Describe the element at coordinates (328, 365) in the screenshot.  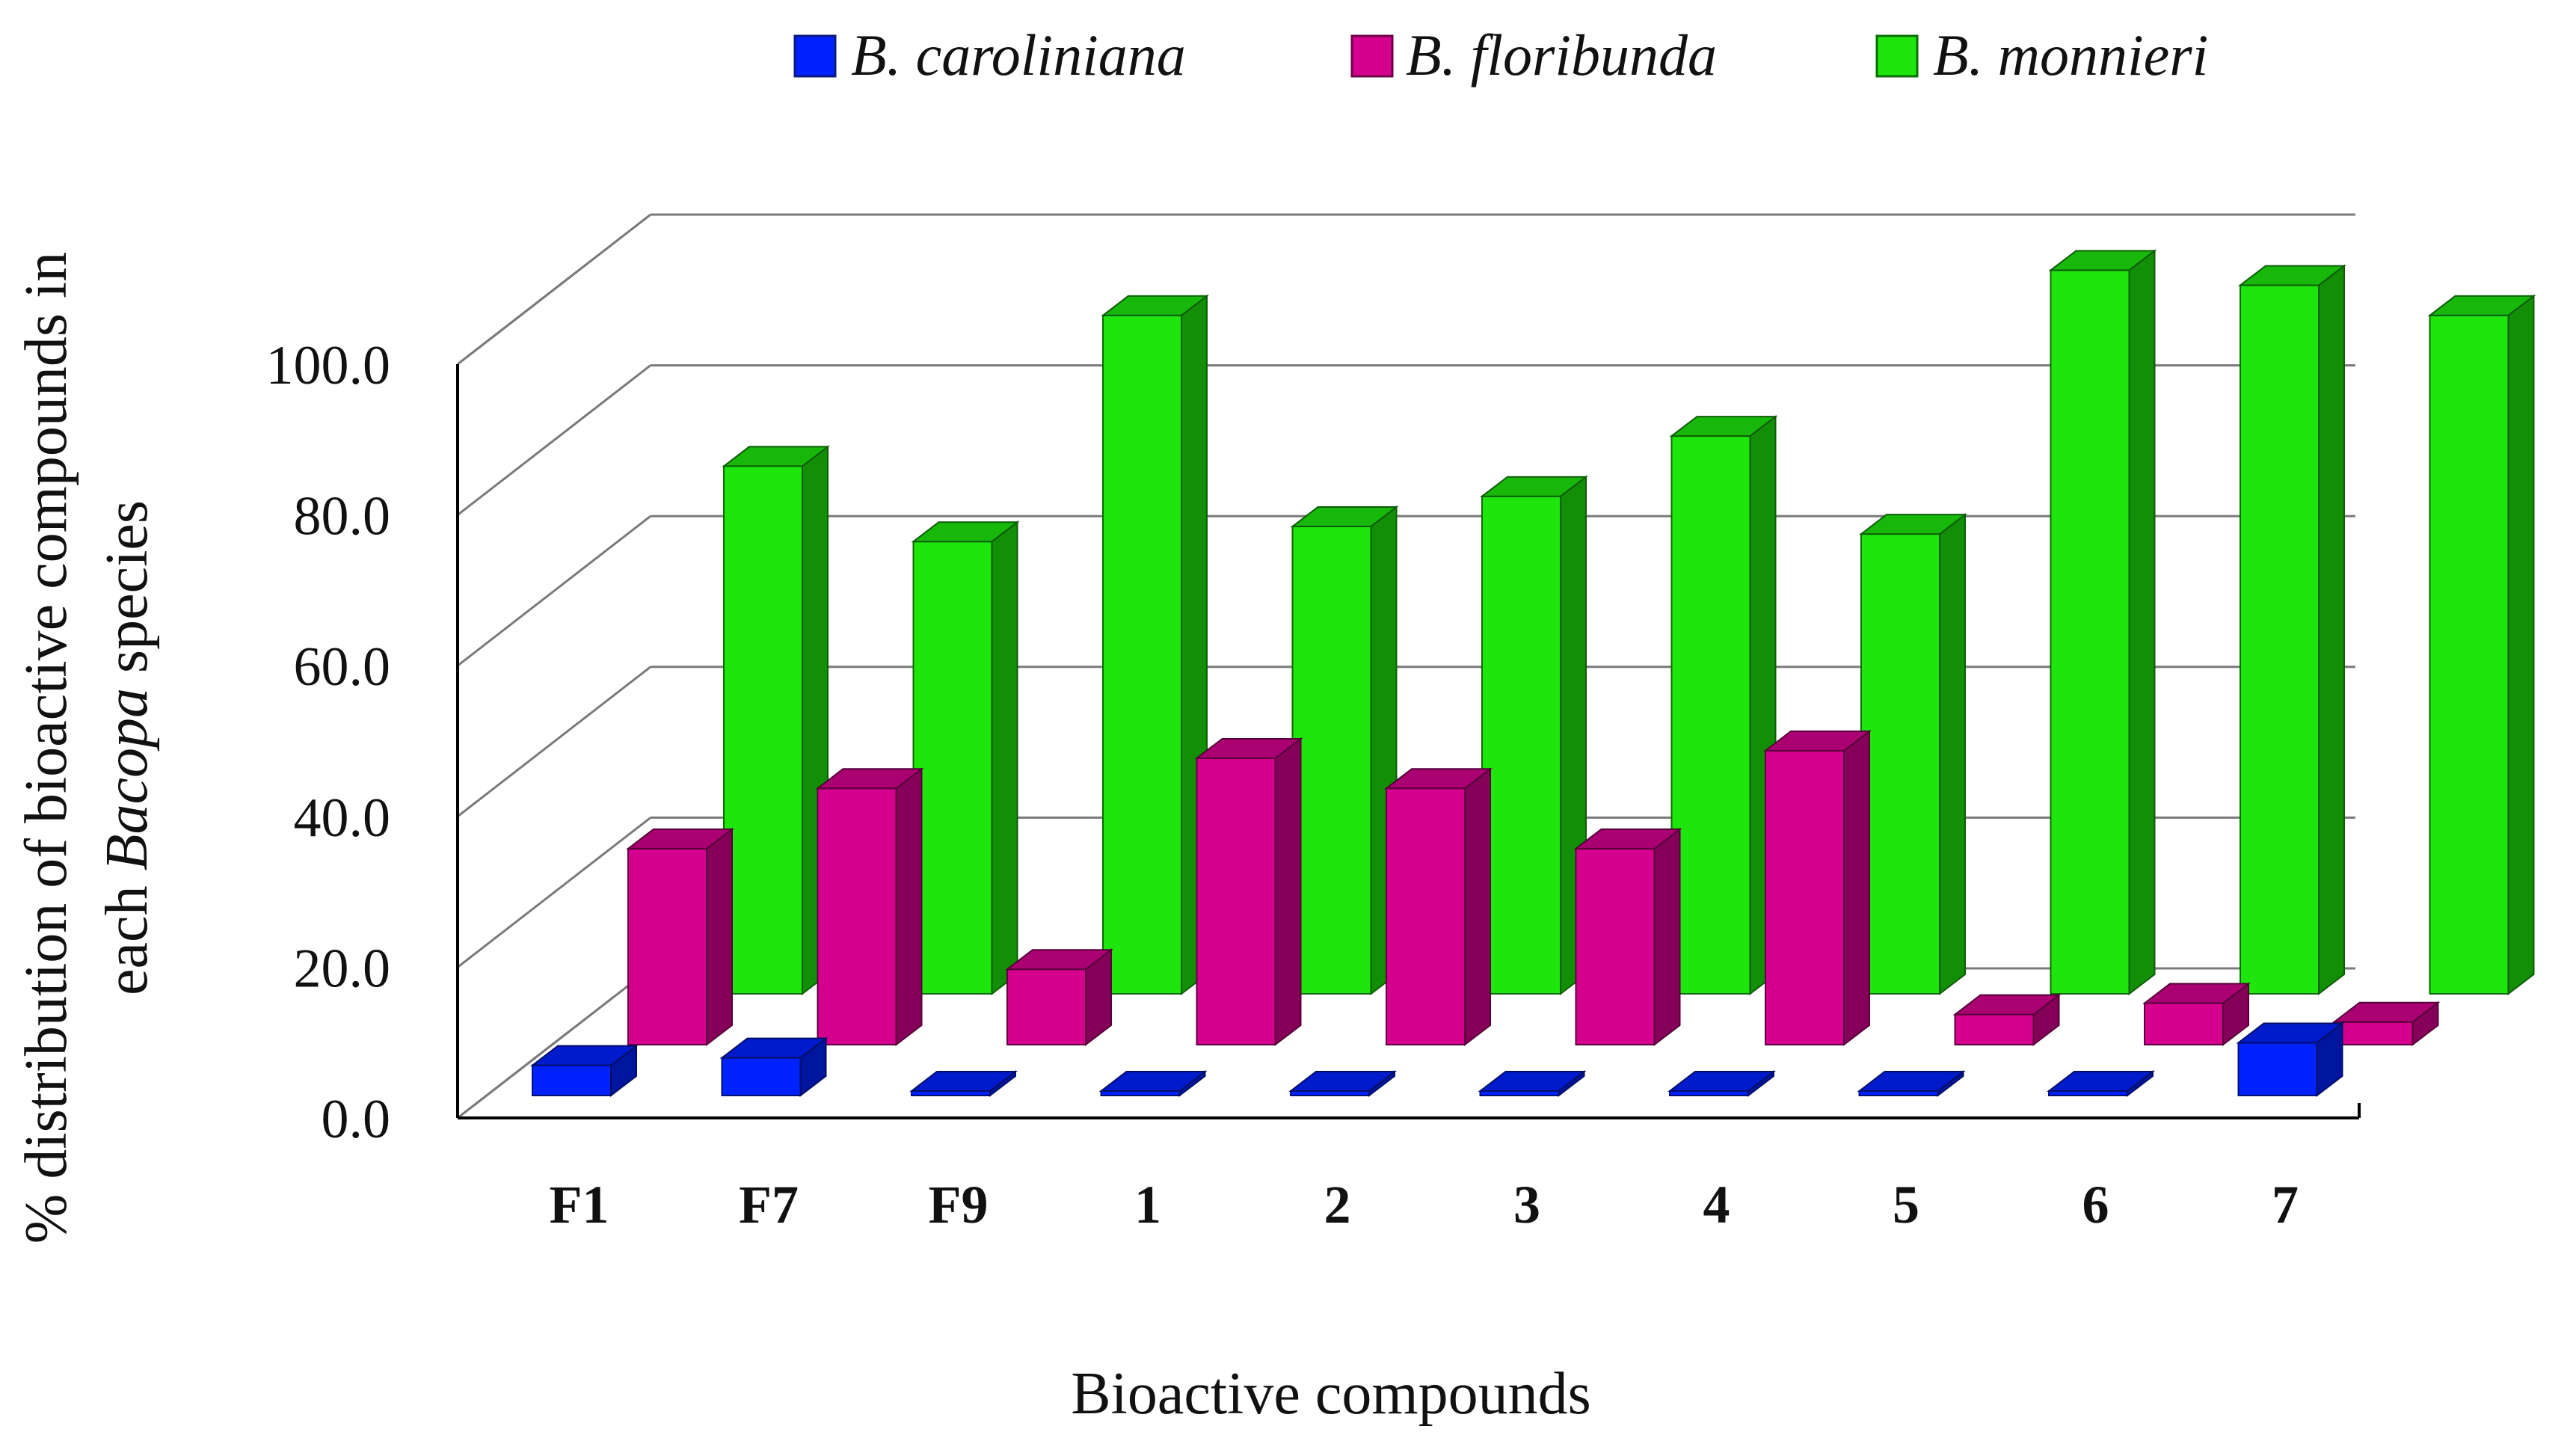
I see `y-tick-label: 100.0` at that location.